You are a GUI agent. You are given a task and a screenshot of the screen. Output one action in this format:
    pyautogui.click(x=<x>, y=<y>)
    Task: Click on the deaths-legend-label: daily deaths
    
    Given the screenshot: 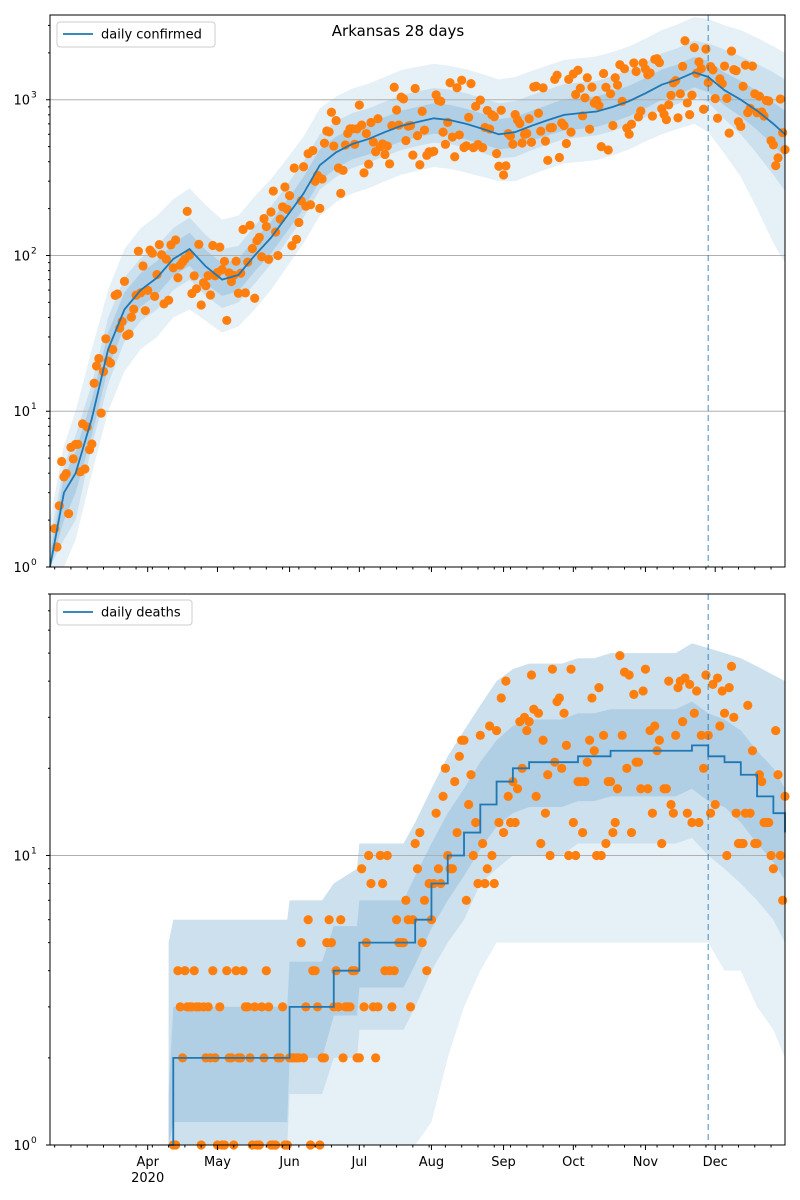 What is the action you would take?
    pyautogui.click(x=141, y=613)
    